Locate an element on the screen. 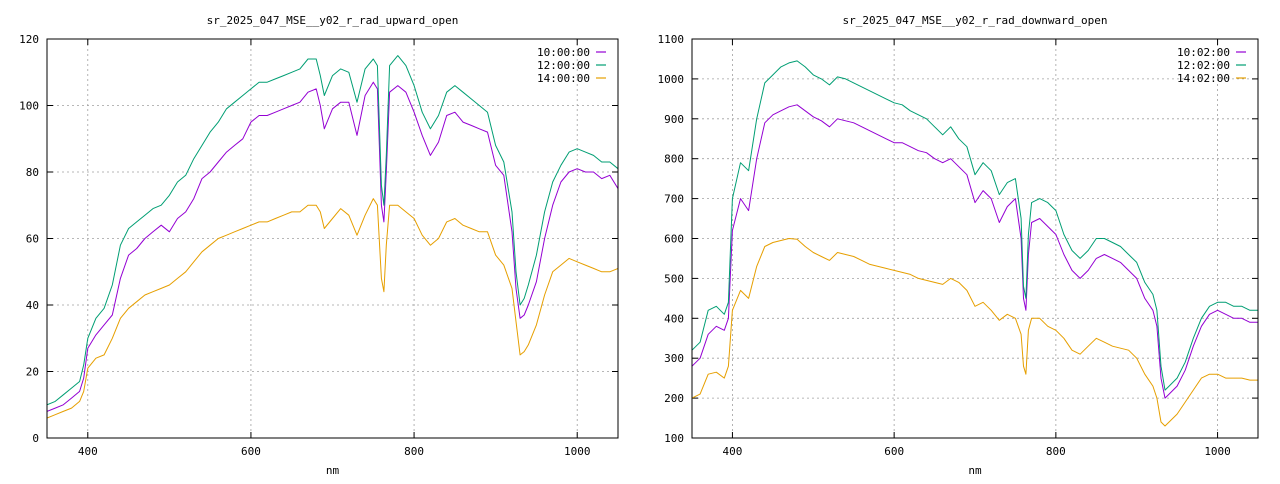  y-tick-label: 1000 is located at coordinates (671, 79).